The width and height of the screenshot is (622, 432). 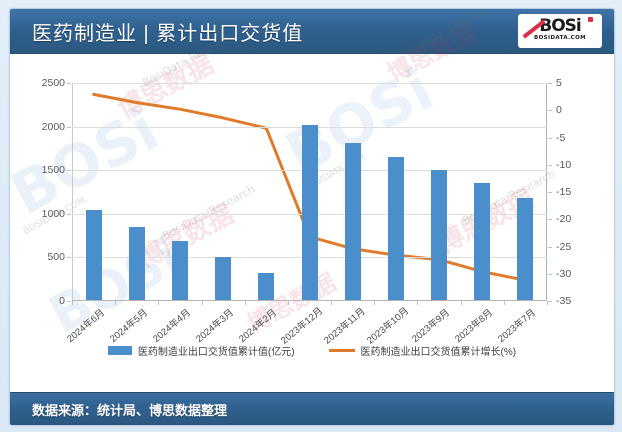 I want to click on y-axis-right-tick-label: 5, so click(x=559, y=83).